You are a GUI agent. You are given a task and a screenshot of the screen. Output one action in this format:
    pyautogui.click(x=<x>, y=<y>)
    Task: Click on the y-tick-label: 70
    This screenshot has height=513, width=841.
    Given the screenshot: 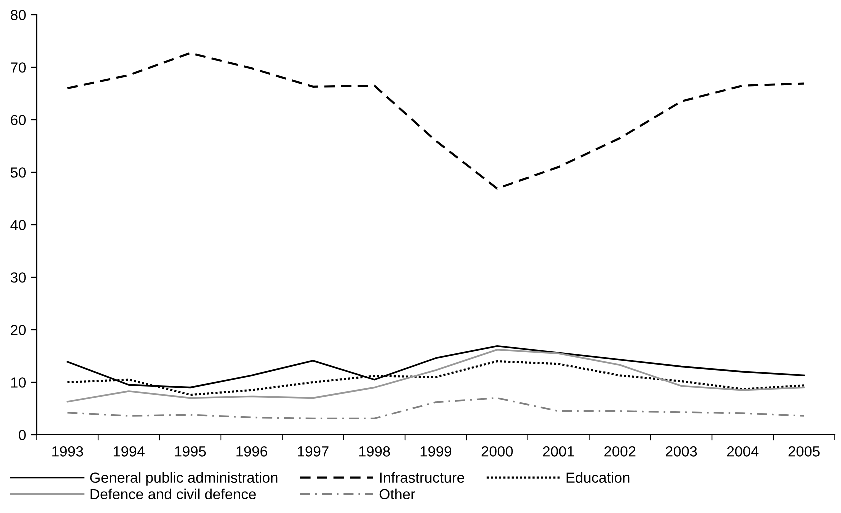 What is the action you would take?
    pyautogui.click(x=18, y=67)
    